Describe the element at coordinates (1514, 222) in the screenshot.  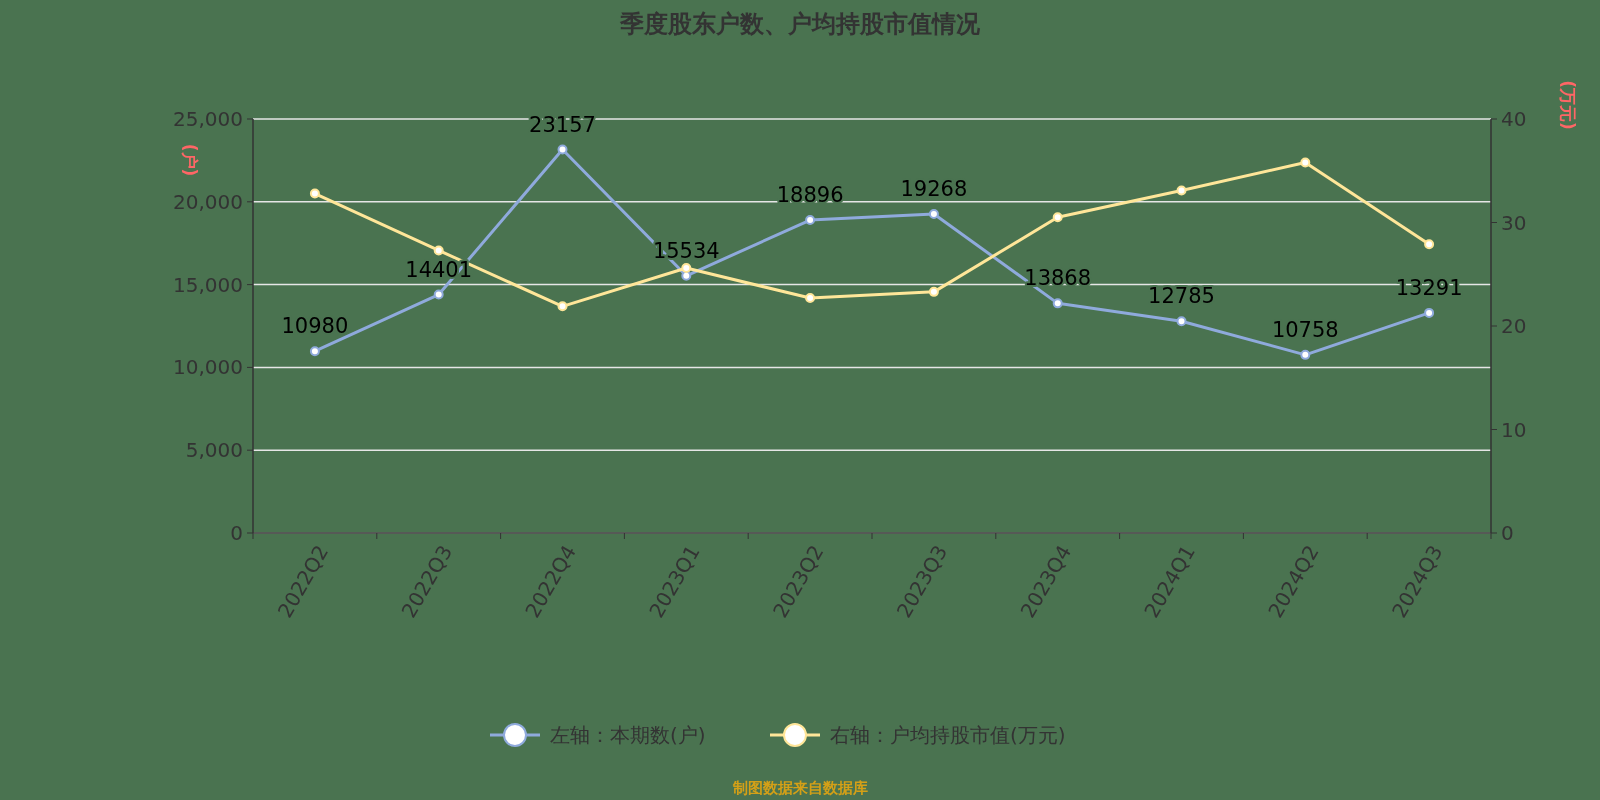
I see `y2-tick-label: 30` at that location.